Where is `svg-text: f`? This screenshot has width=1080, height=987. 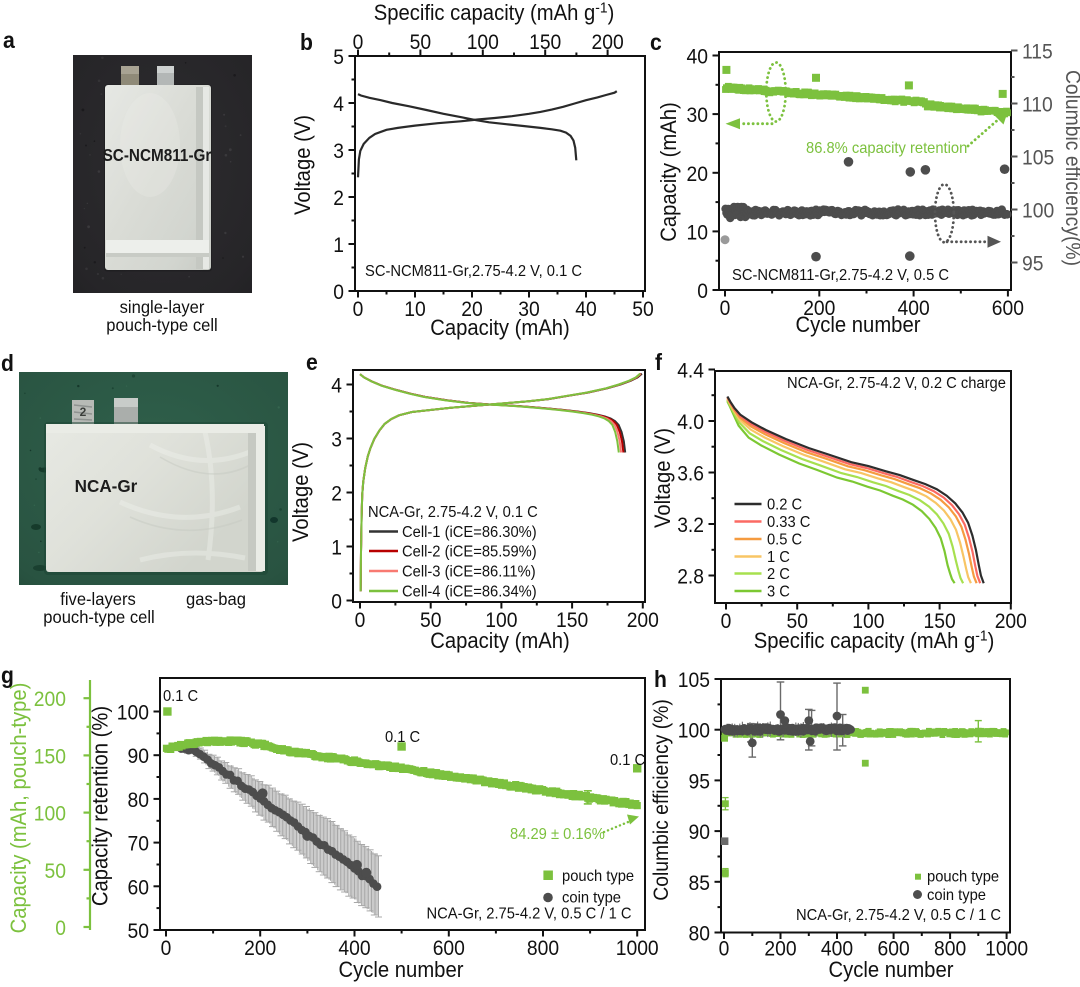 svg-text: f is located at coordinates (658, 362).